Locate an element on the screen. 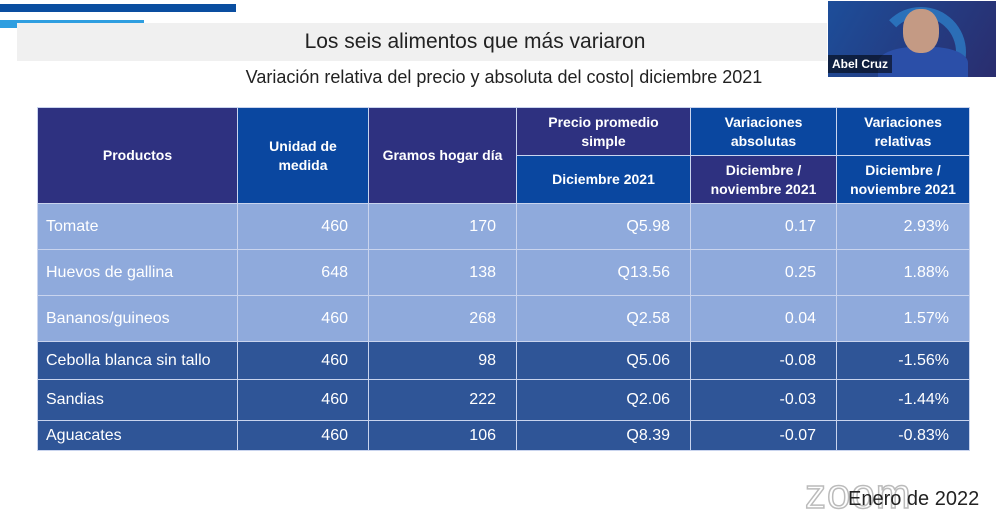  header-precio-sub: Diciembre 2021 is located at coordinates (603, 179).